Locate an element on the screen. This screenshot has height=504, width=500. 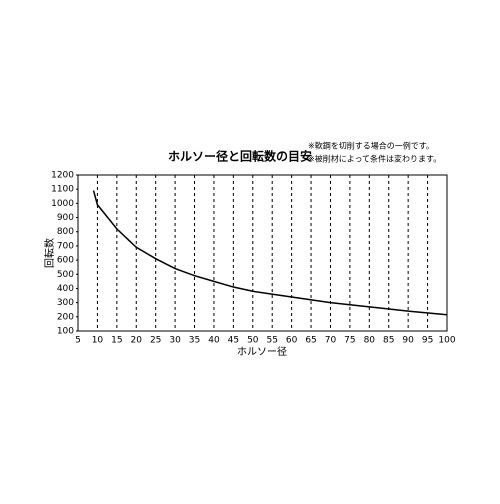
x-tick-label: 90 is located at coordinates (408, 341).